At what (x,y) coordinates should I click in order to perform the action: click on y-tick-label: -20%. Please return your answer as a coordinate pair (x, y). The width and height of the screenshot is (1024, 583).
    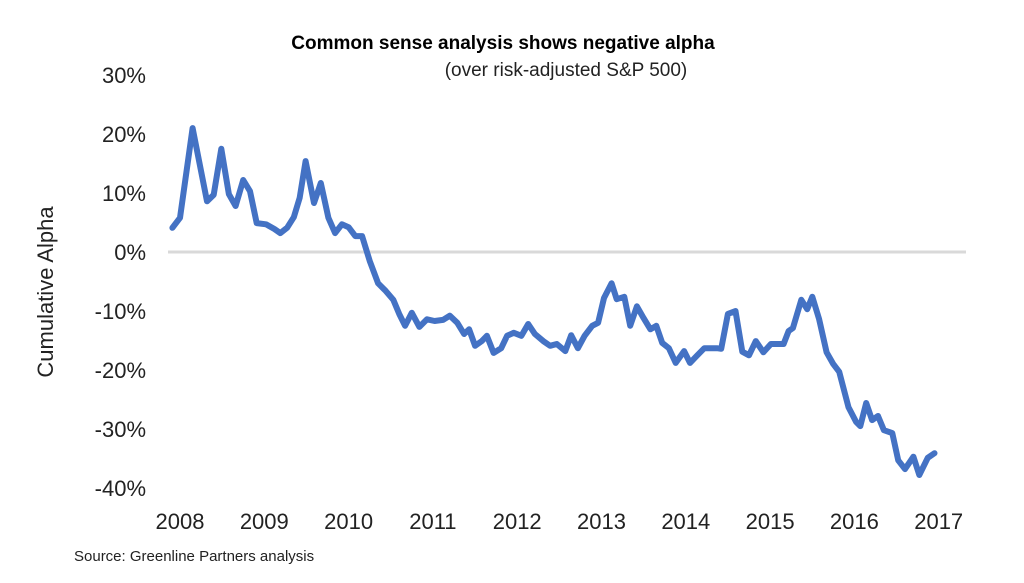
    Looking at the image, I should click on (120, 370).